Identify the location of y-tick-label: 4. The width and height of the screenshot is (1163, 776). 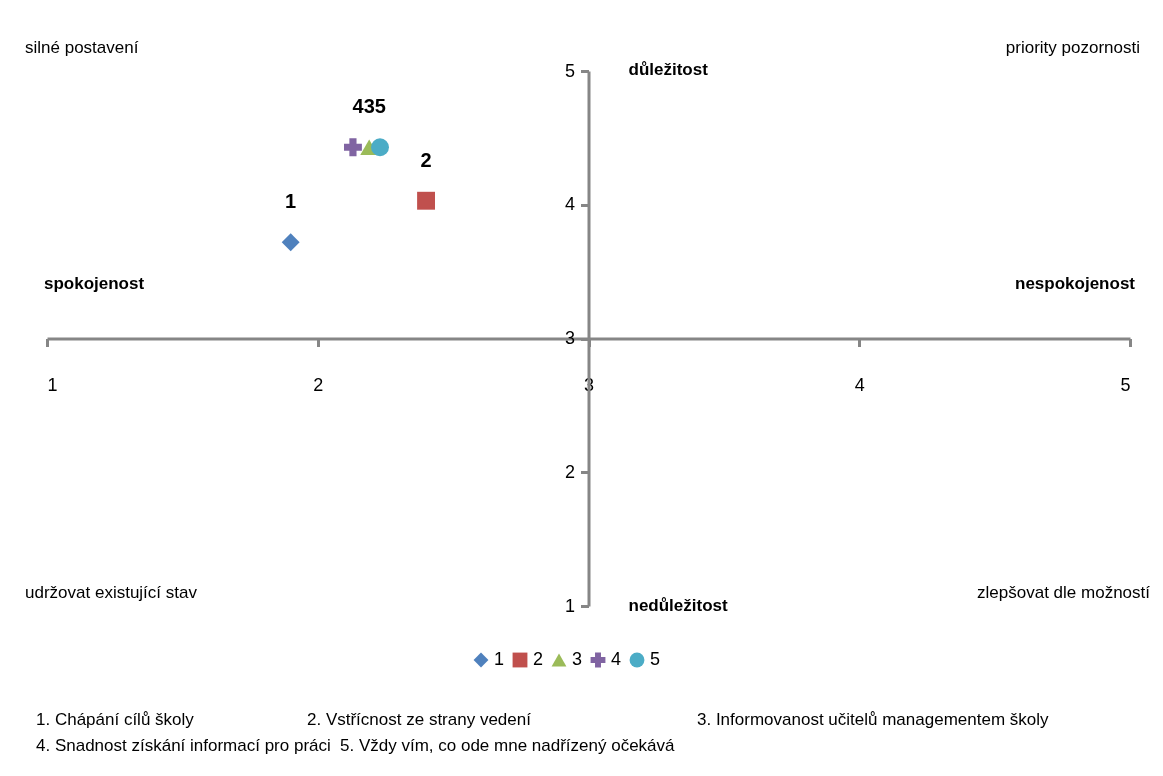
(569, 204).